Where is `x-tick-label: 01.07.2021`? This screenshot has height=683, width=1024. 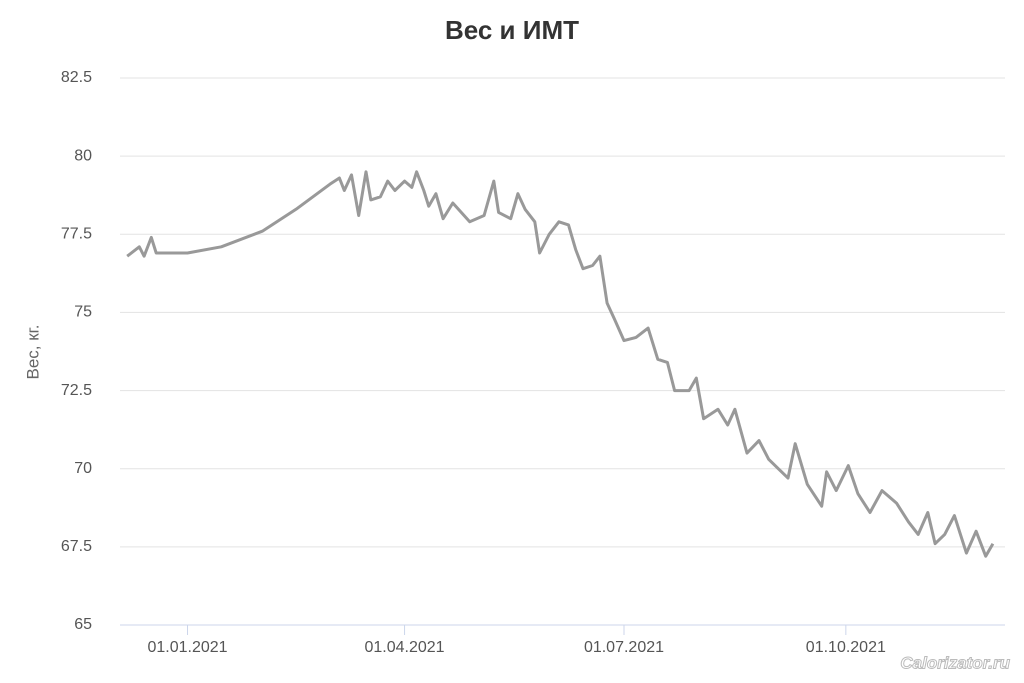
x-tick-label: 01.07.2021 is located at coordinates (624, 647).